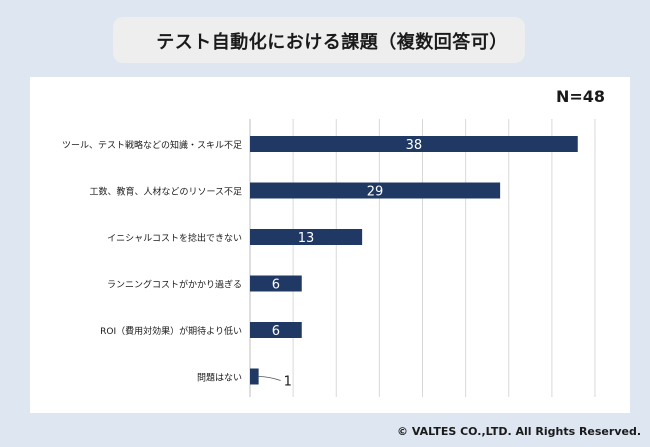 This screenshot has width=650, height=447. What do you see at coordinates (174, 285) in the screenshot?
I see `category-label: ランニングコストがかかり過ぎる` at bounding box center [174, 285].